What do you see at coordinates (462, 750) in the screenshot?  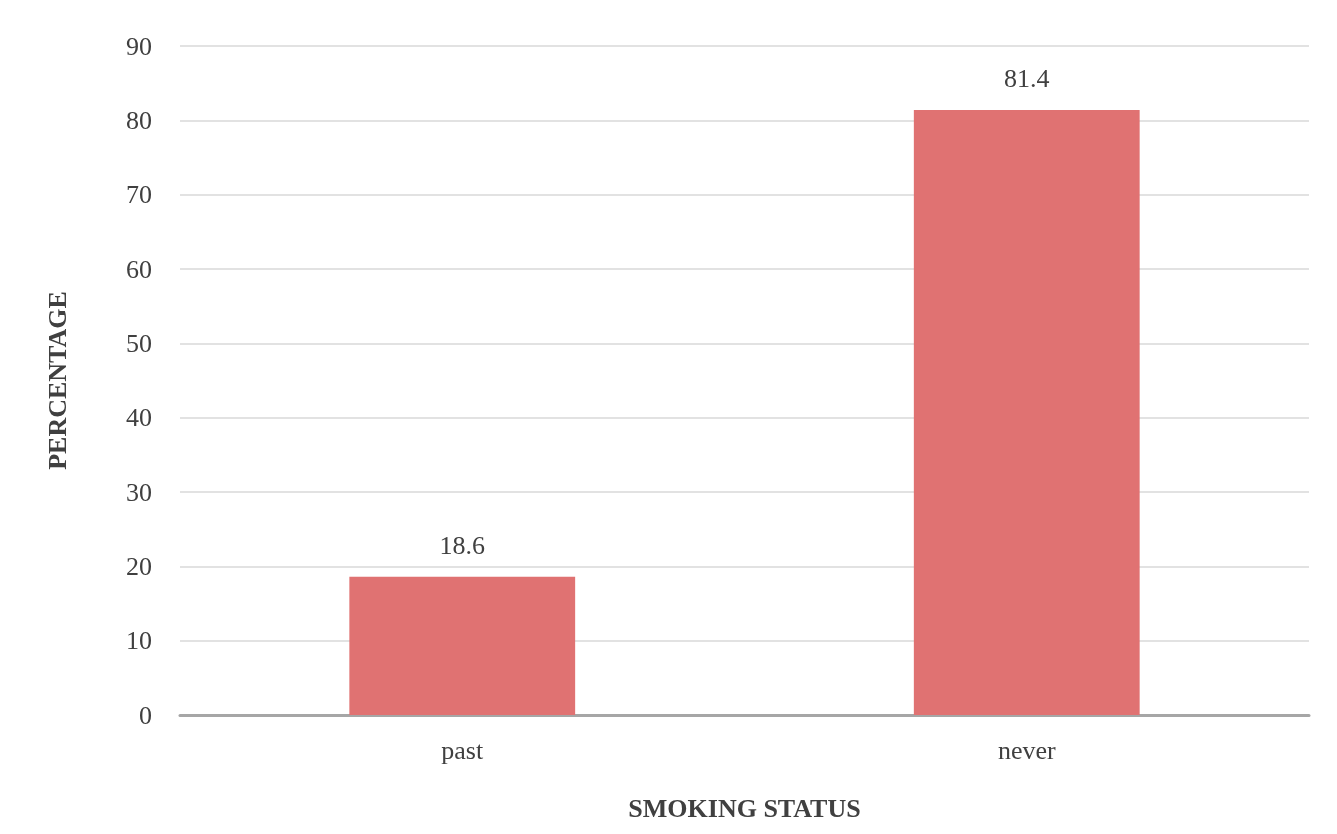 I see `x-tick-label: past` at bounding box center [462, 750].